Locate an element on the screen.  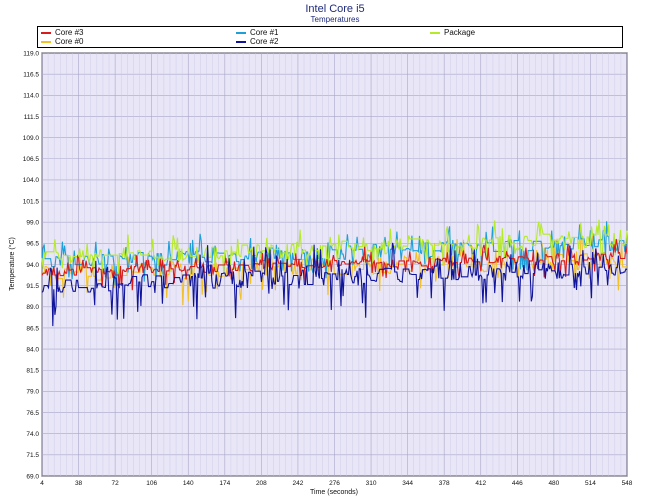
y-tick-label: 94.0 is located at coordinates (32, 265).